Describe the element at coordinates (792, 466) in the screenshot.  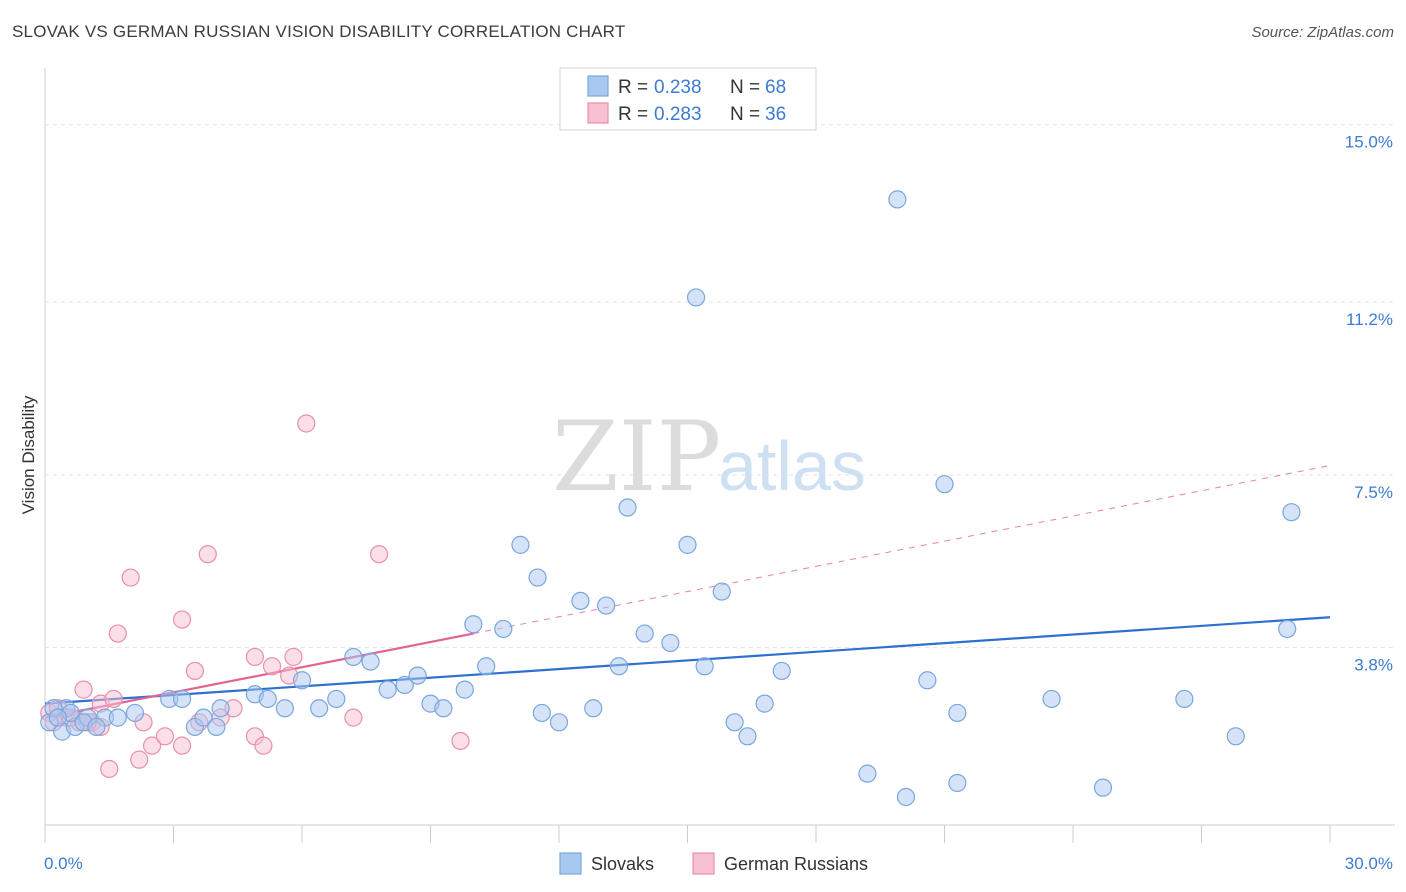
I see `watermark-atlas: atlas` at that location.